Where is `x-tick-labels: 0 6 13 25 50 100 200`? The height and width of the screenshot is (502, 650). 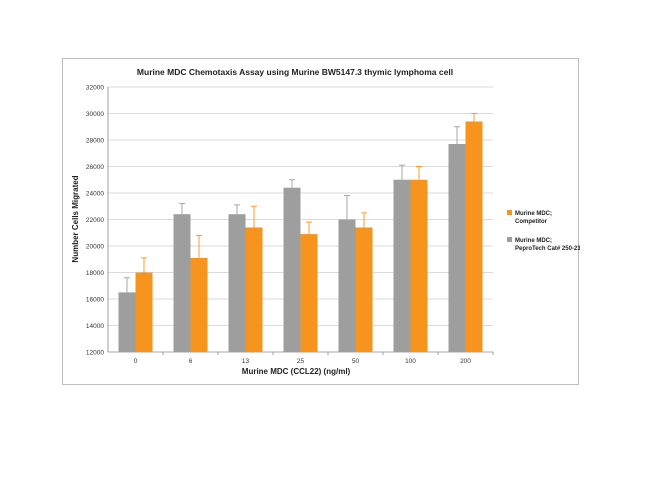
x-tick-labels: 0 6 13 25 50 100 200 is located at coordinates (303, 361).